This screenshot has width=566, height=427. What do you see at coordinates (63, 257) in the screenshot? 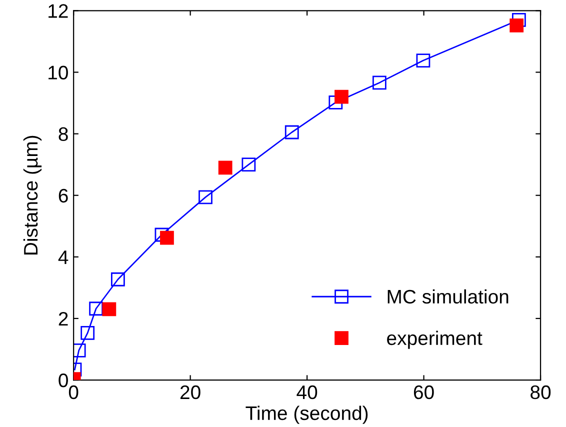
I see `y-tick-label: 4` at bounding box center [63, 257].